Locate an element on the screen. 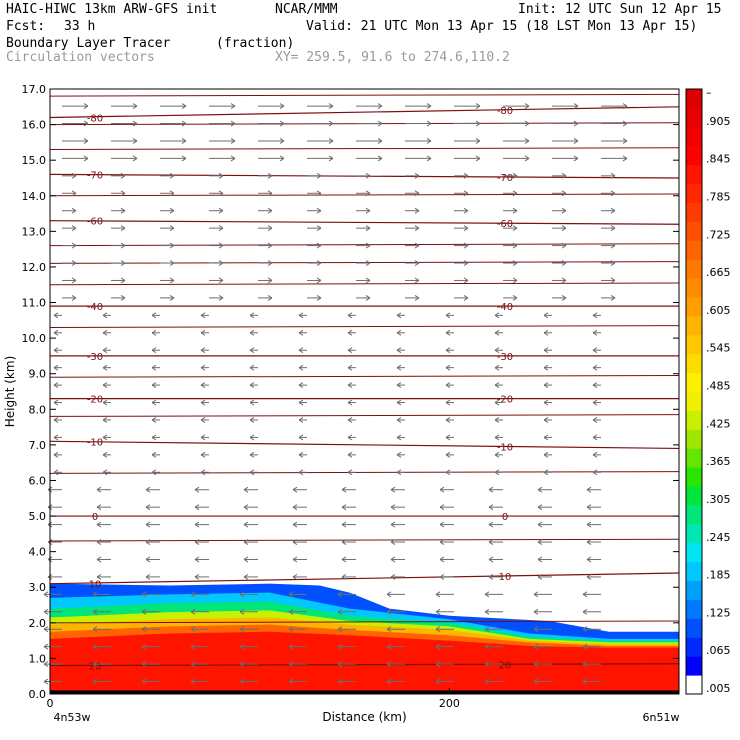 Image resolution: width=740 pixels, height=740 pixels. colorbar-label: .905 is located at coordinates (718, 121).